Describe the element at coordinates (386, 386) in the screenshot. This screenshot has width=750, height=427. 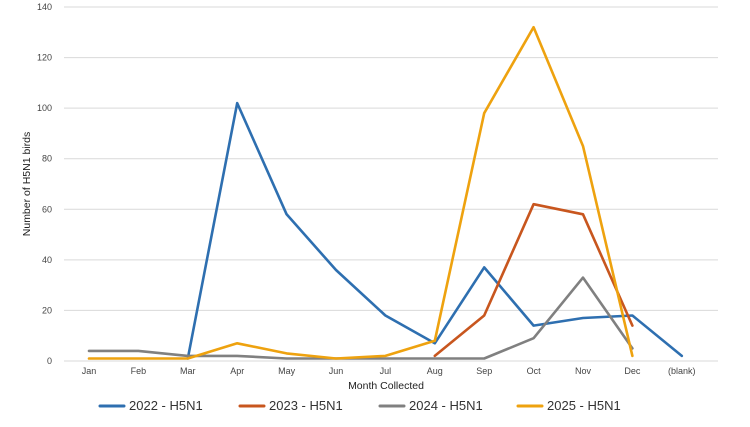
I see `x-axis-title: Month Collected` at that location.